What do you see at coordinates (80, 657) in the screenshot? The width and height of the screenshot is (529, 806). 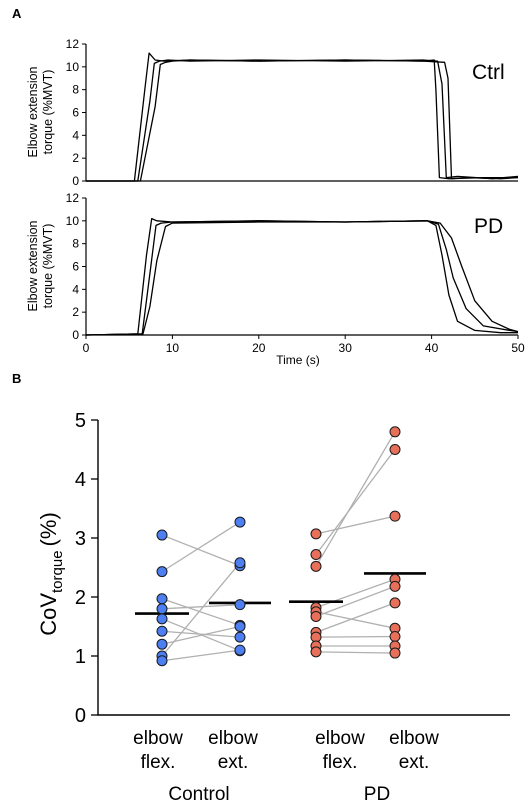 I see `cov-y-tick-label: 1` at bounding box center [80, 657].